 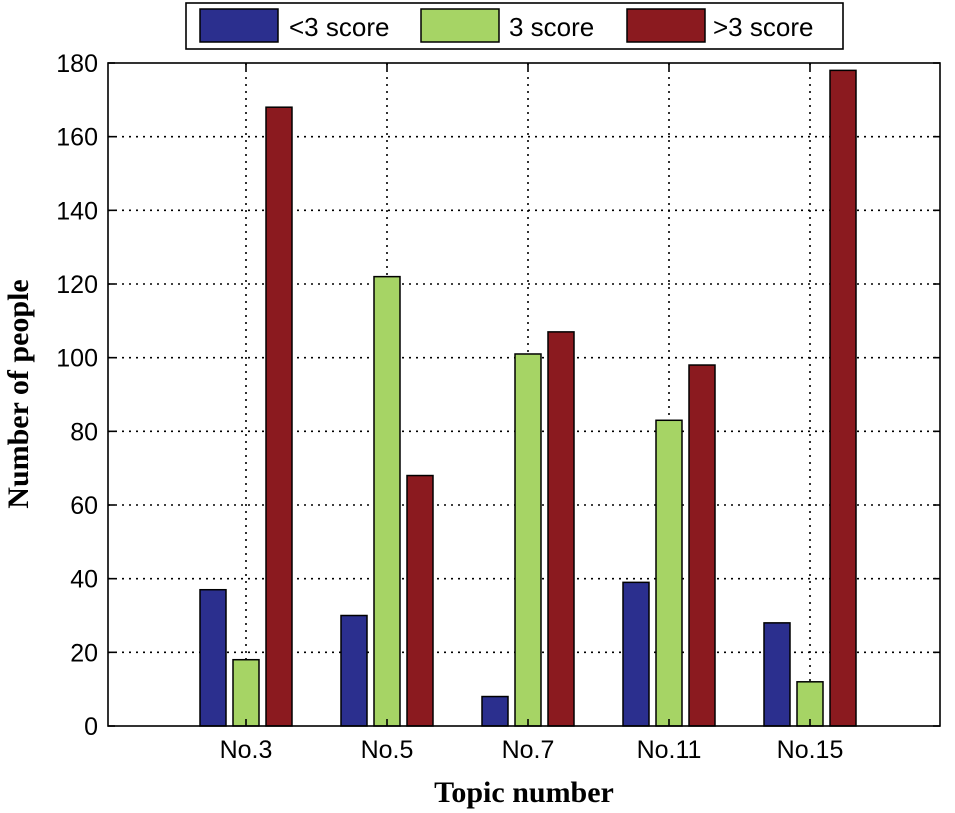 What do you see at coordinates (339, 27) in the screenshot?
I see `legend-label-less-than-3: <3 score` at bounding box center [339, 27].